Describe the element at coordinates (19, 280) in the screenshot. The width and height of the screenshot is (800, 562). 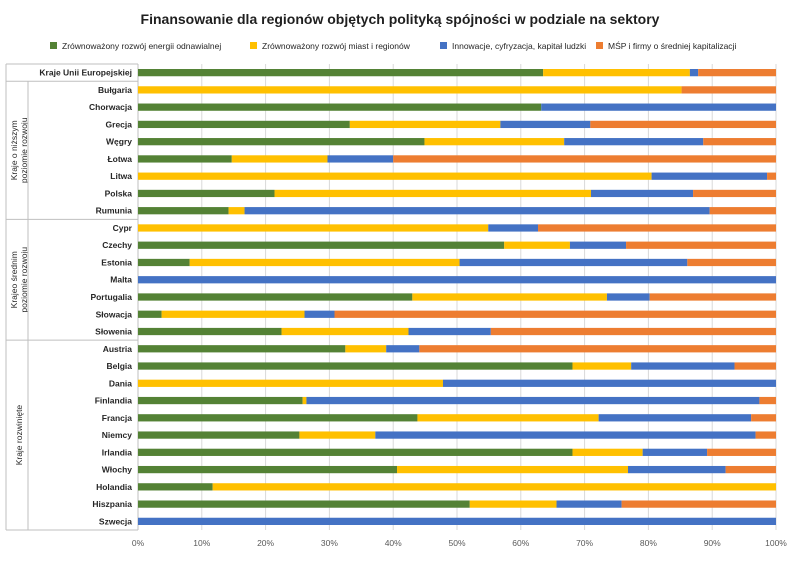
I see `group-label: Krajeo średnimpoziomie rozwoju` at that location.